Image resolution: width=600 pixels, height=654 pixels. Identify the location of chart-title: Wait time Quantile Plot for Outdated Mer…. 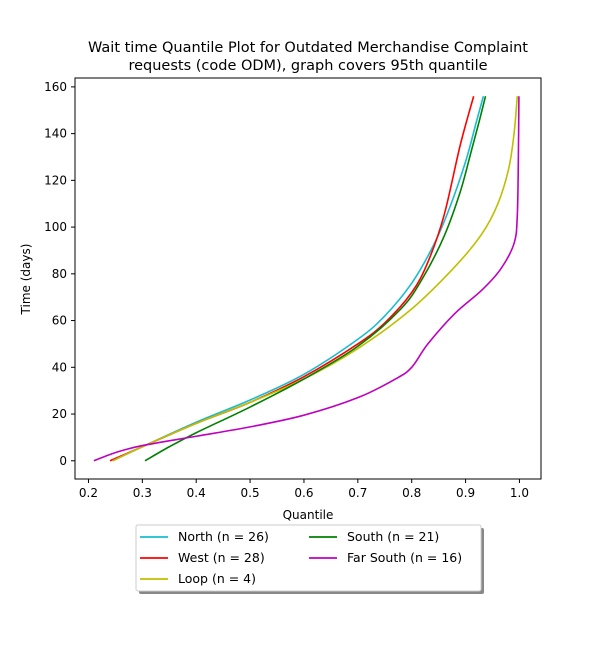
(308, 57).